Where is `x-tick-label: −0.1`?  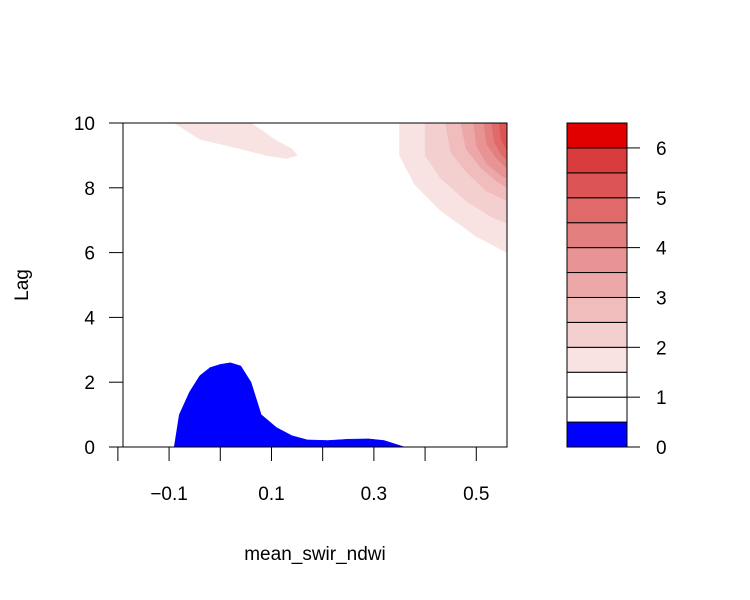 x-tick-label: −0.1 is located at coordinates (169, 494).